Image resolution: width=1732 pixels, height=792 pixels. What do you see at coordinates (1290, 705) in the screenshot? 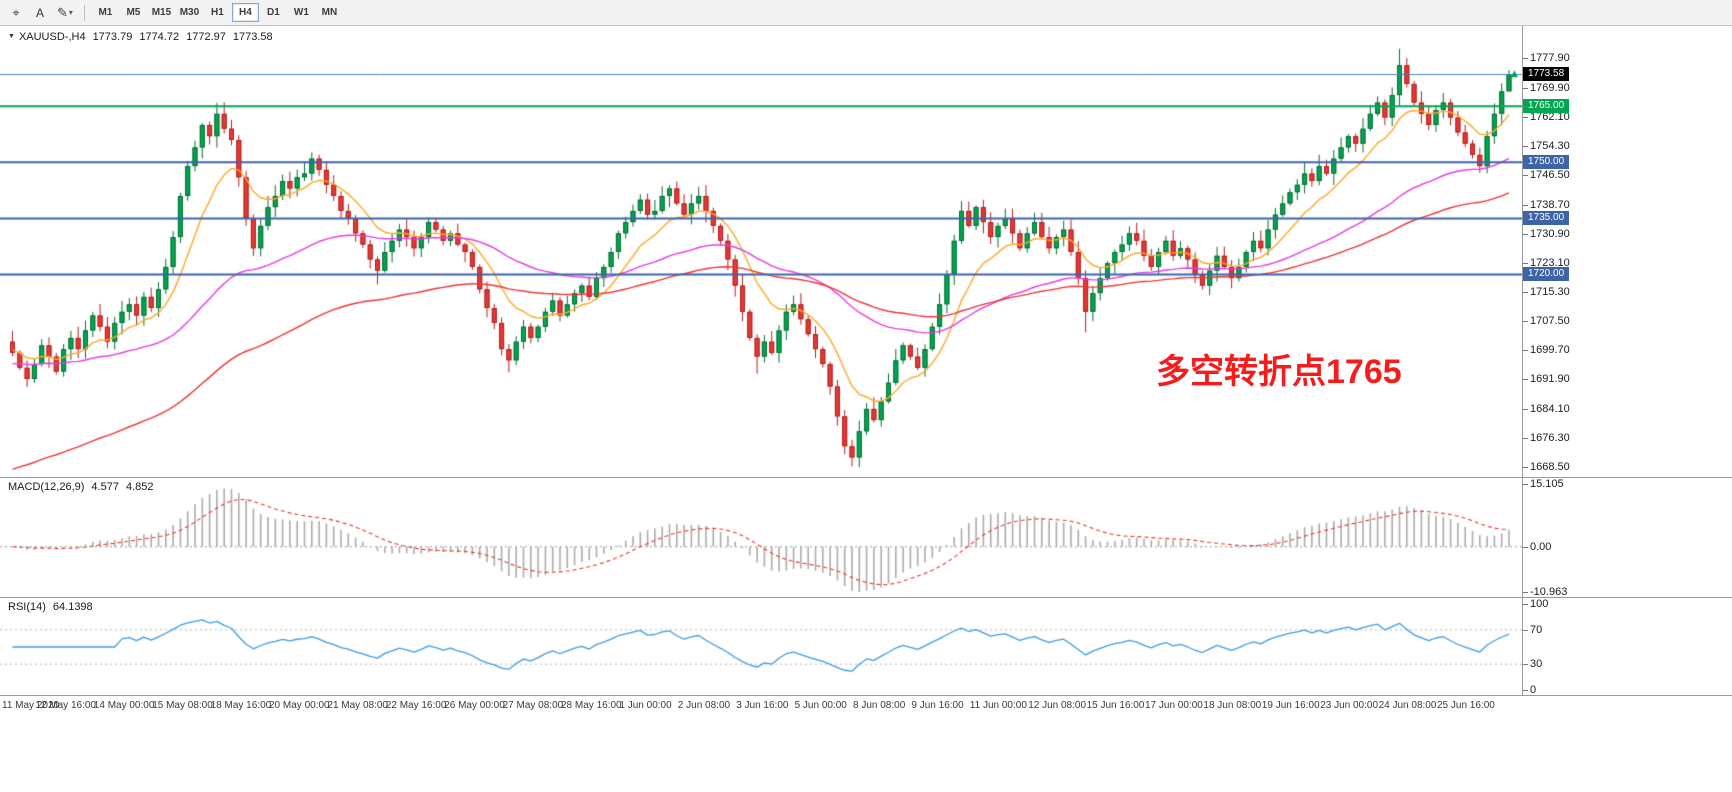
I see `time-axis-label: 19 Jun 16:00` at bounding box center [1290, 705].